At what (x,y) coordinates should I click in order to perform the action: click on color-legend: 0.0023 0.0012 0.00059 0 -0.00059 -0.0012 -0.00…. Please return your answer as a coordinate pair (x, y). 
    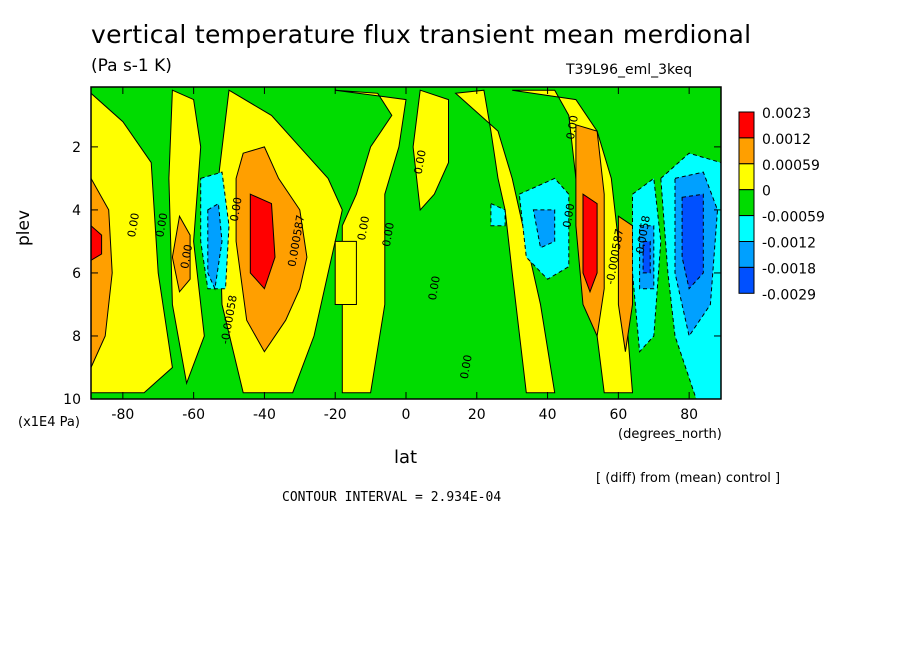
    Looking at the image, I should click on (781, 204).